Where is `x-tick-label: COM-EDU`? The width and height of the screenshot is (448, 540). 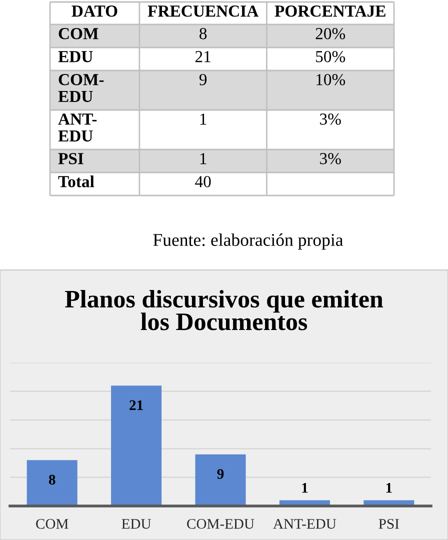 x-tick-label: COM-EDU is located at coordinates (220, 523).